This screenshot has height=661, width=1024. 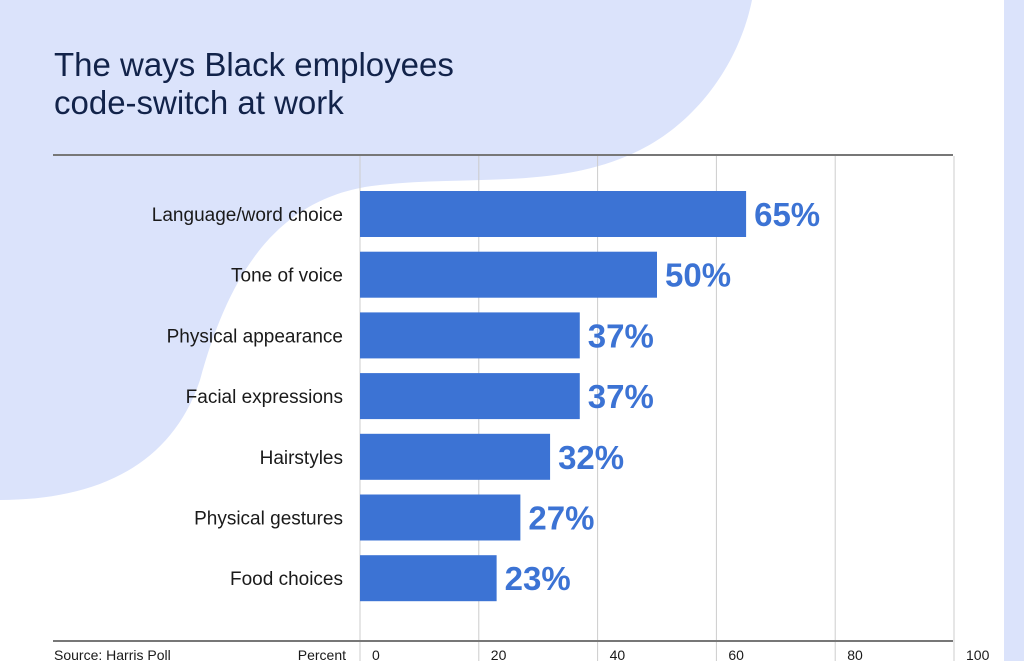 What do you see at coordinates (286, 579) in the screenshot?
I see `category-label: Food choices` at bounding box center [286, 579].